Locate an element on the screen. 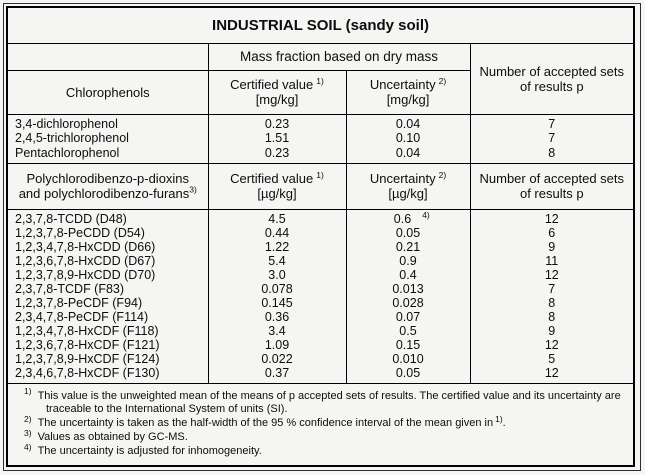 The image size is (645, 475). certified-value: 0.44 is located at coordinates (277, 232).